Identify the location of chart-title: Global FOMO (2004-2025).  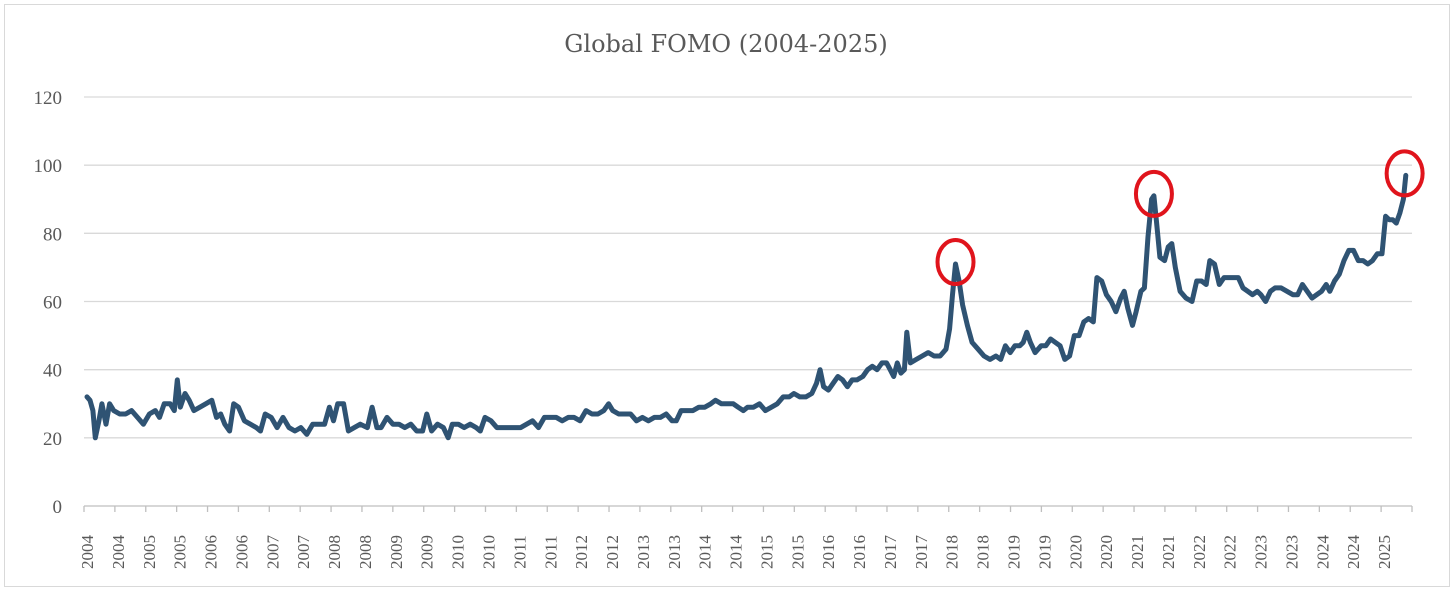
(725, 44).